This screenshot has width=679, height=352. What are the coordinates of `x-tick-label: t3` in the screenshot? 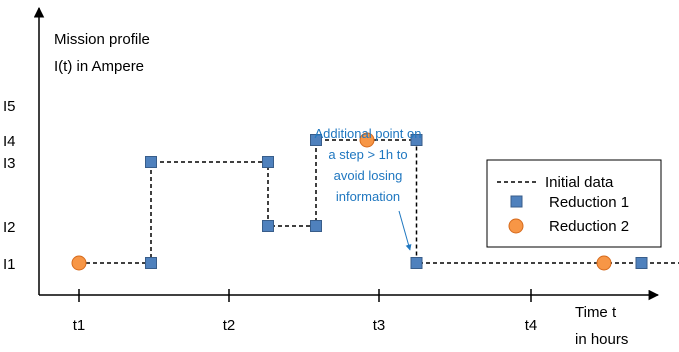 It's located at (379, 325).